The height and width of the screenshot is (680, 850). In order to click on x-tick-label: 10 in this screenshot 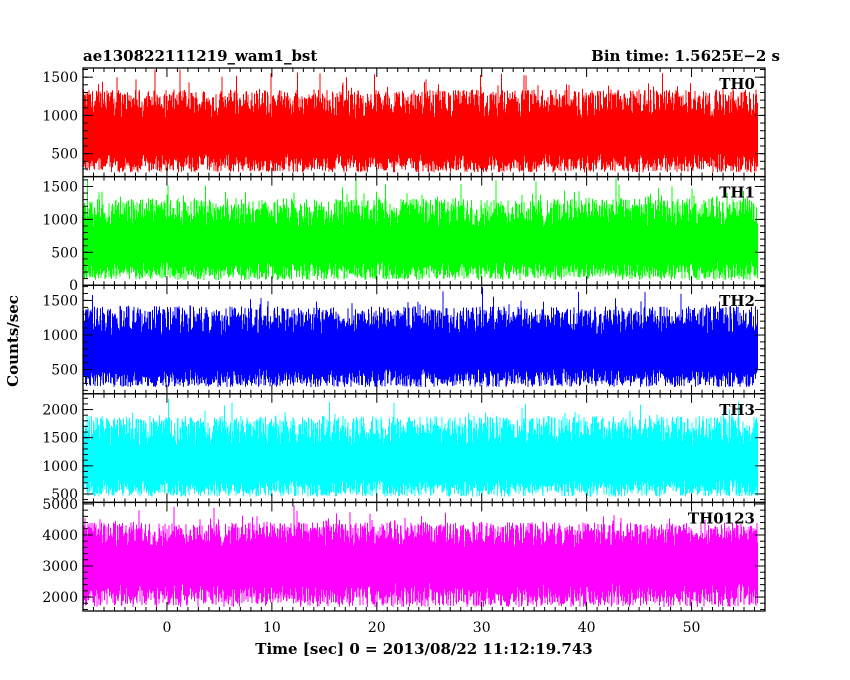, I will do `click(272, 628)`.